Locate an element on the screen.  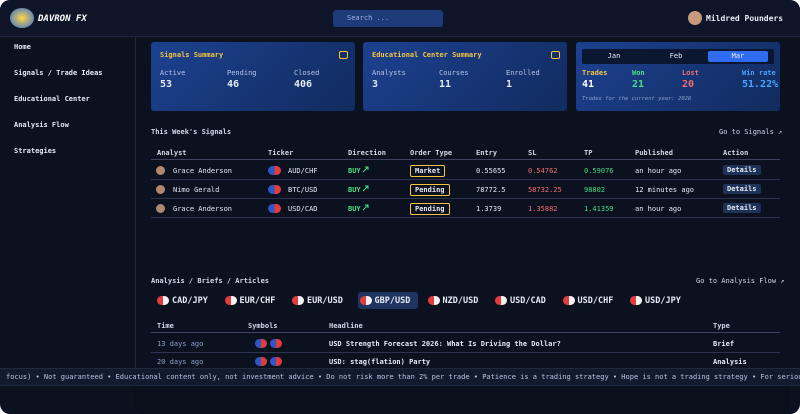
stat-label: Enrolled is located at coordinates (523, 73).